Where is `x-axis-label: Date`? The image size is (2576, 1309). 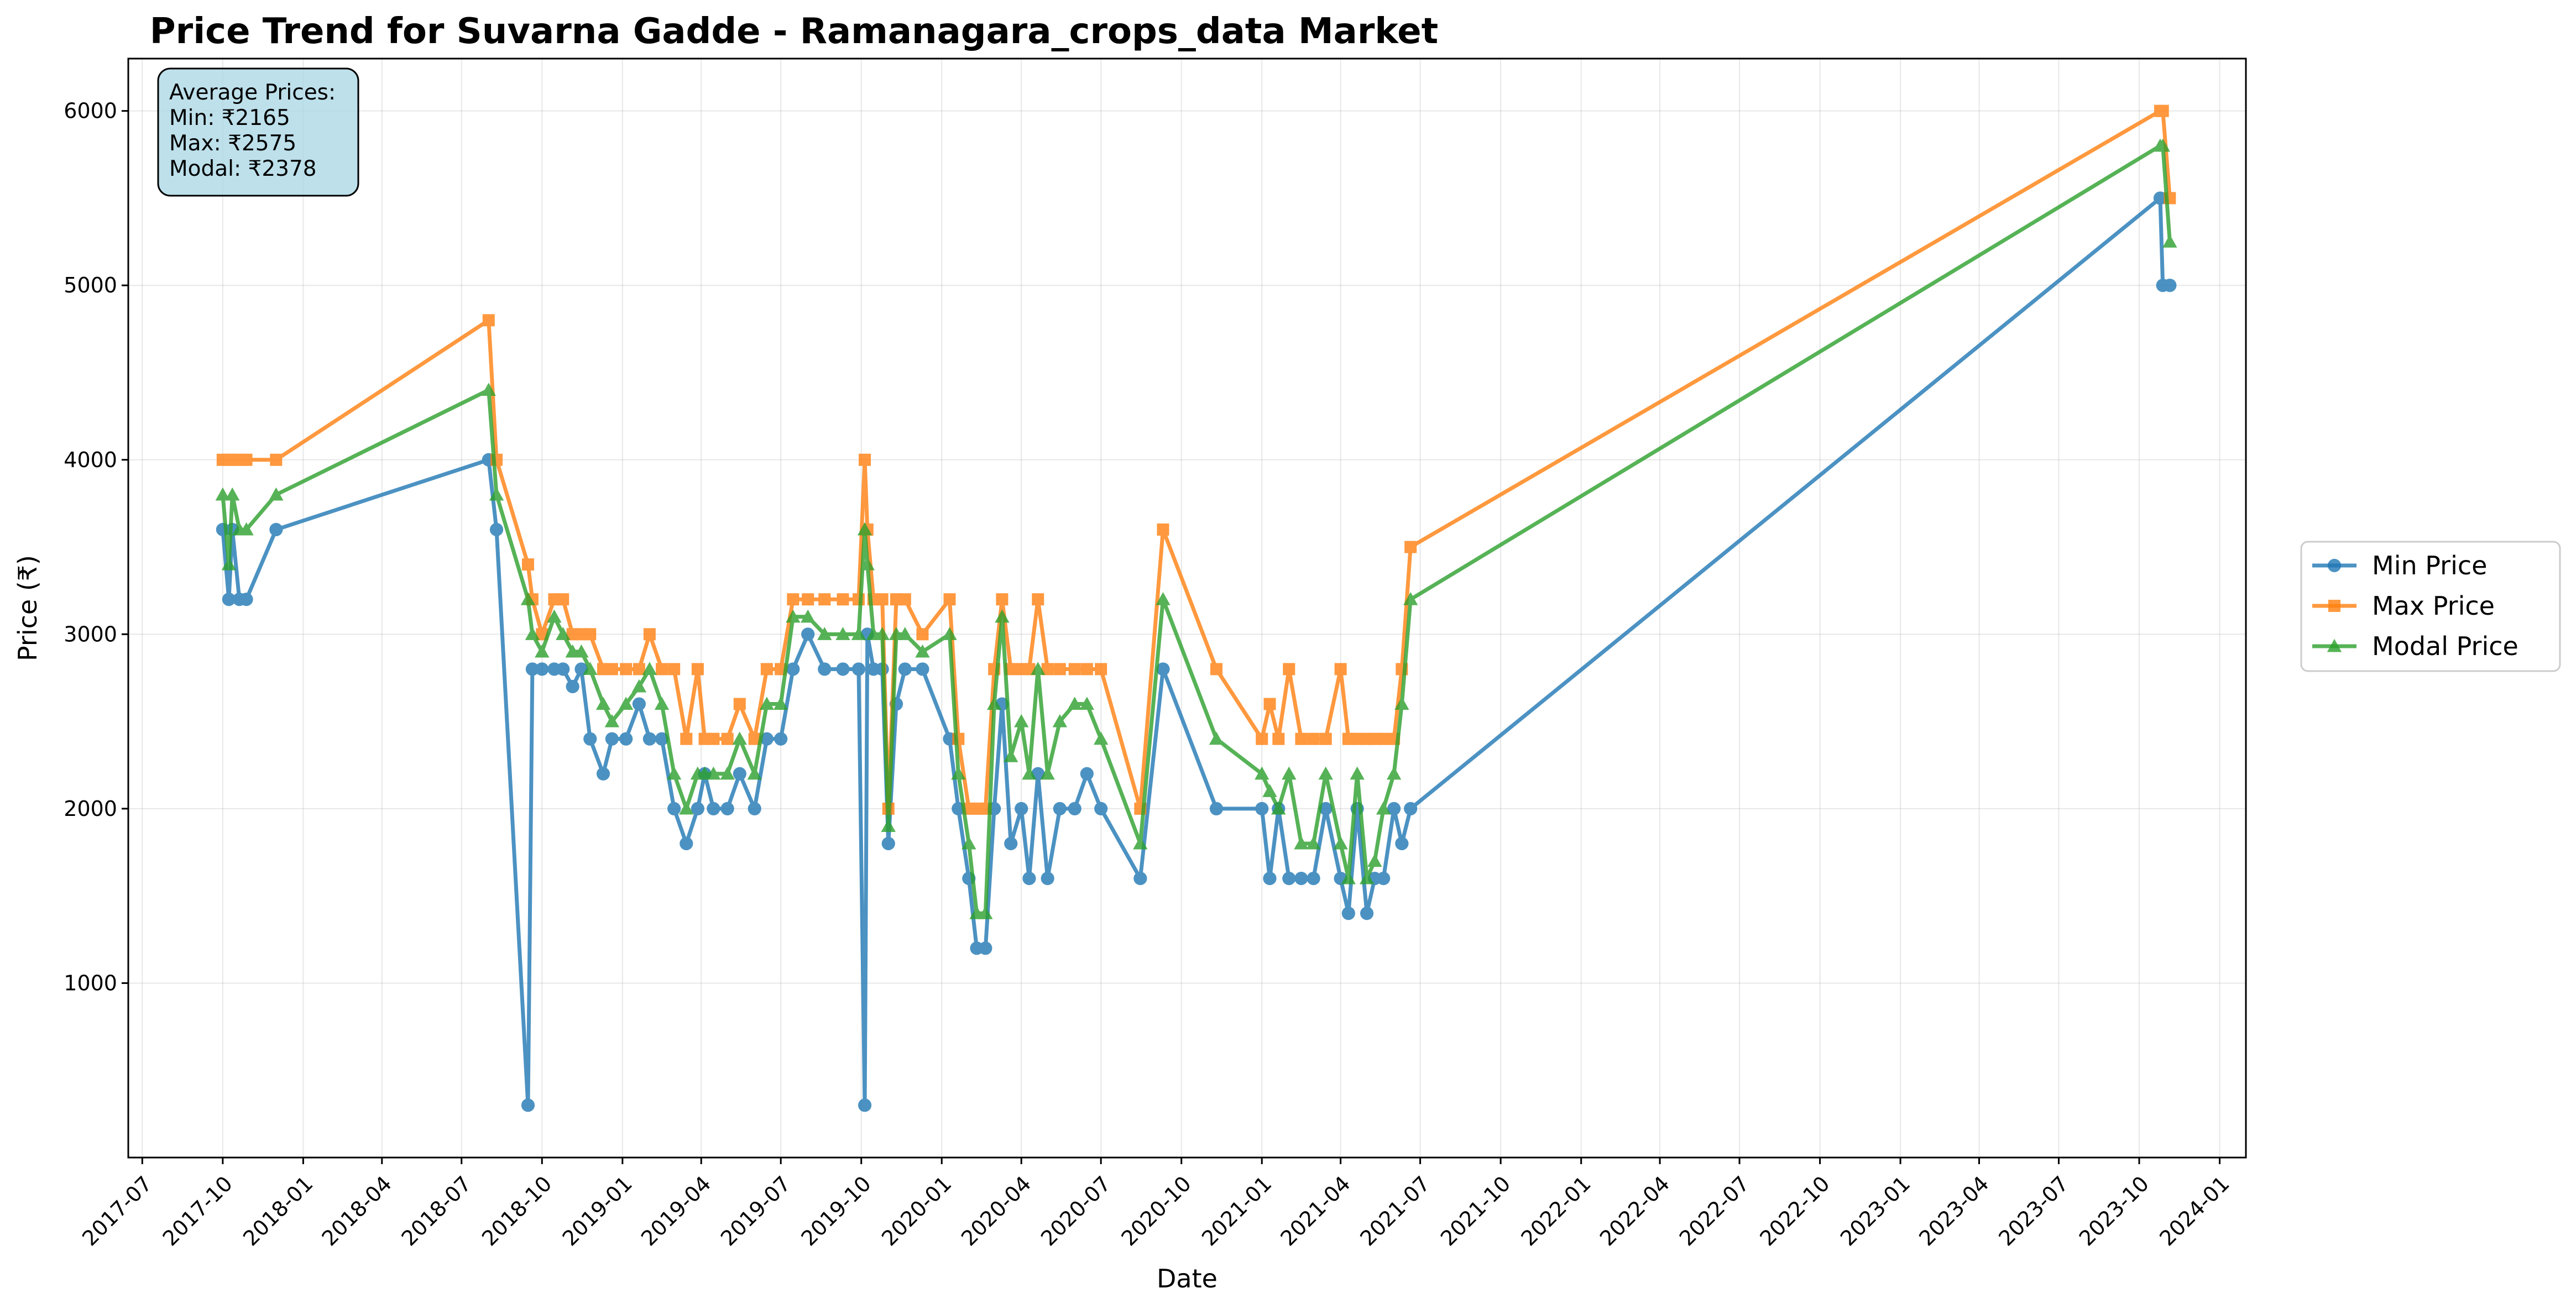
x-axis-label: Date is located at coordinates (1187, 1279).